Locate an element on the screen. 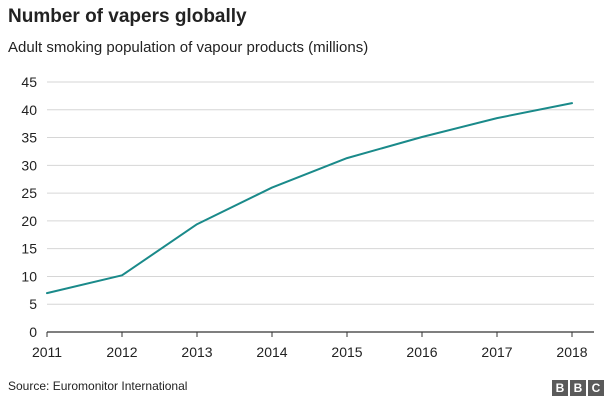 This screenshot has width=616, height=406. bbc-logo-letter-1: B is located at coordinates (560, 388).